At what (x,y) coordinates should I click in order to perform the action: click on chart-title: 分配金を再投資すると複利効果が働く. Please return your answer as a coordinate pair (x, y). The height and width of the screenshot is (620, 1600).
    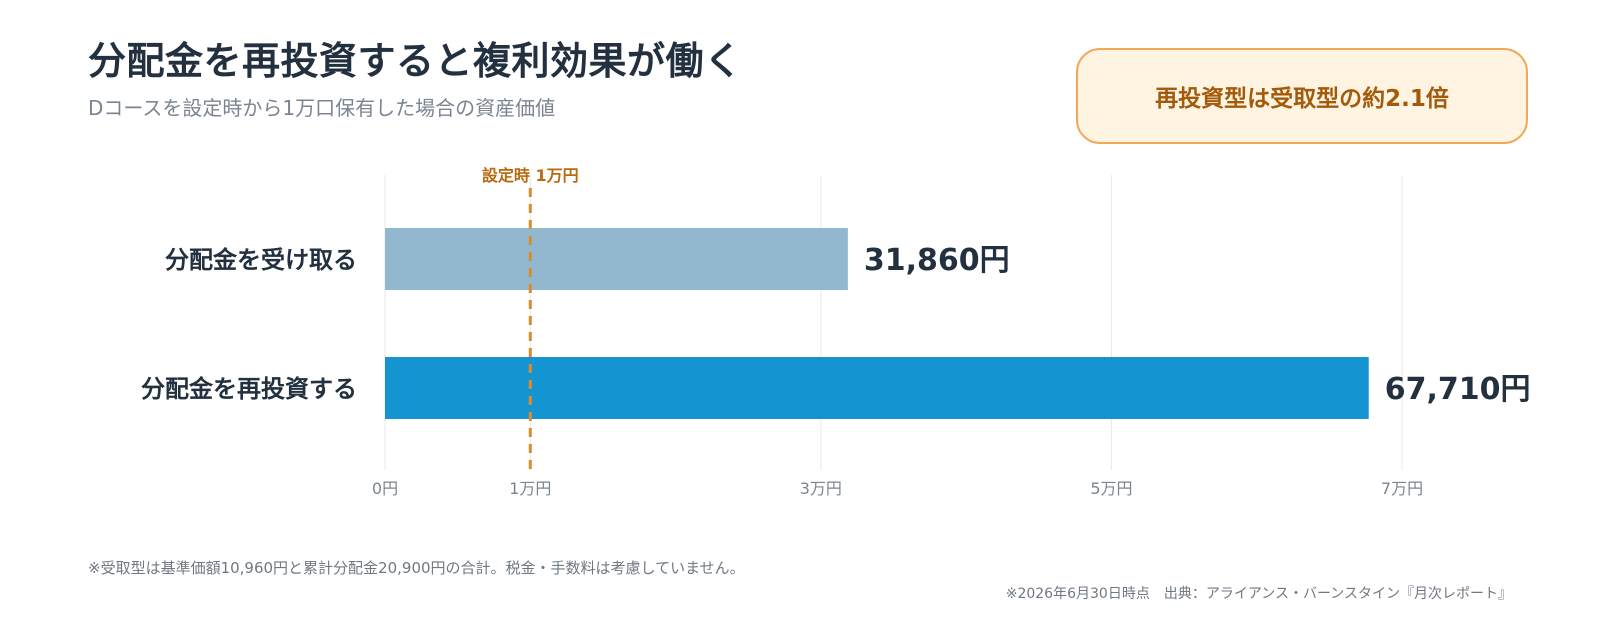
    Looking at the image, I should click on (415, 61).